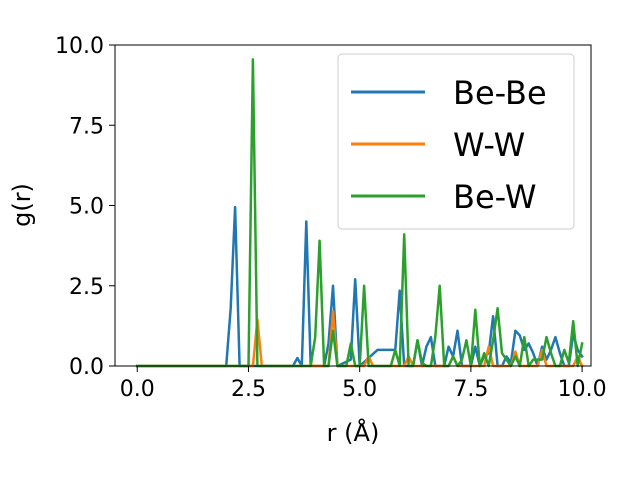  I want to click on x-tick-label: 7.5, so click(470, 389).